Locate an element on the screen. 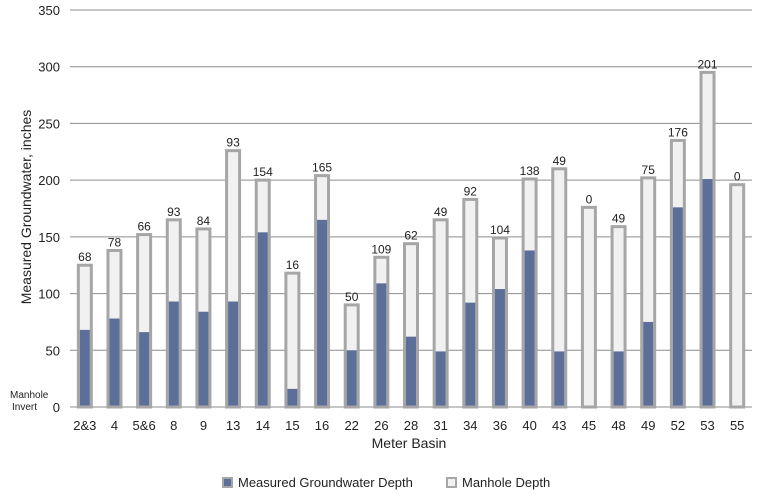 This screenshot has height=503, width=765. y-tick-label: 100 is located at coordinates (49, 294).